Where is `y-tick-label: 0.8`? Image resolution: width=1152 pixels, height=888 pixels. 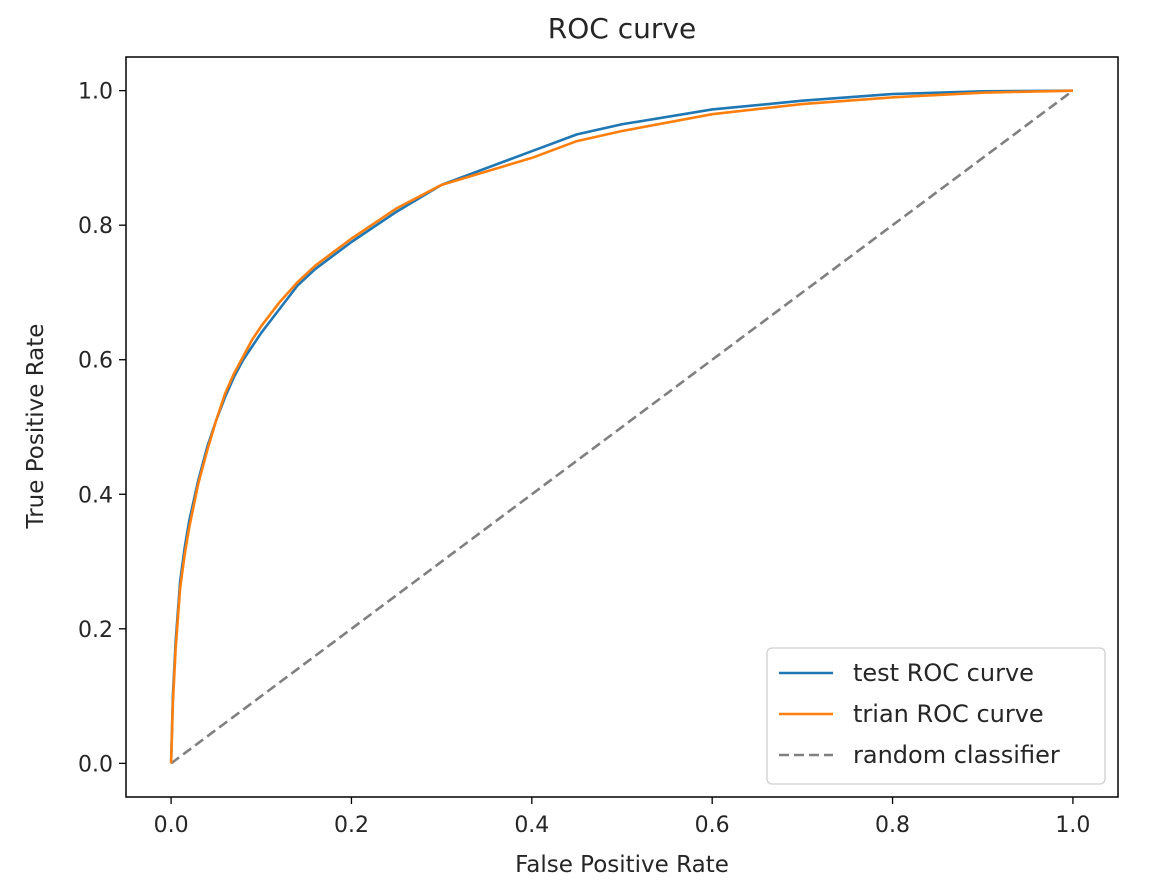
y-tick-label: 0.8 is located at coordinates (95, 226).